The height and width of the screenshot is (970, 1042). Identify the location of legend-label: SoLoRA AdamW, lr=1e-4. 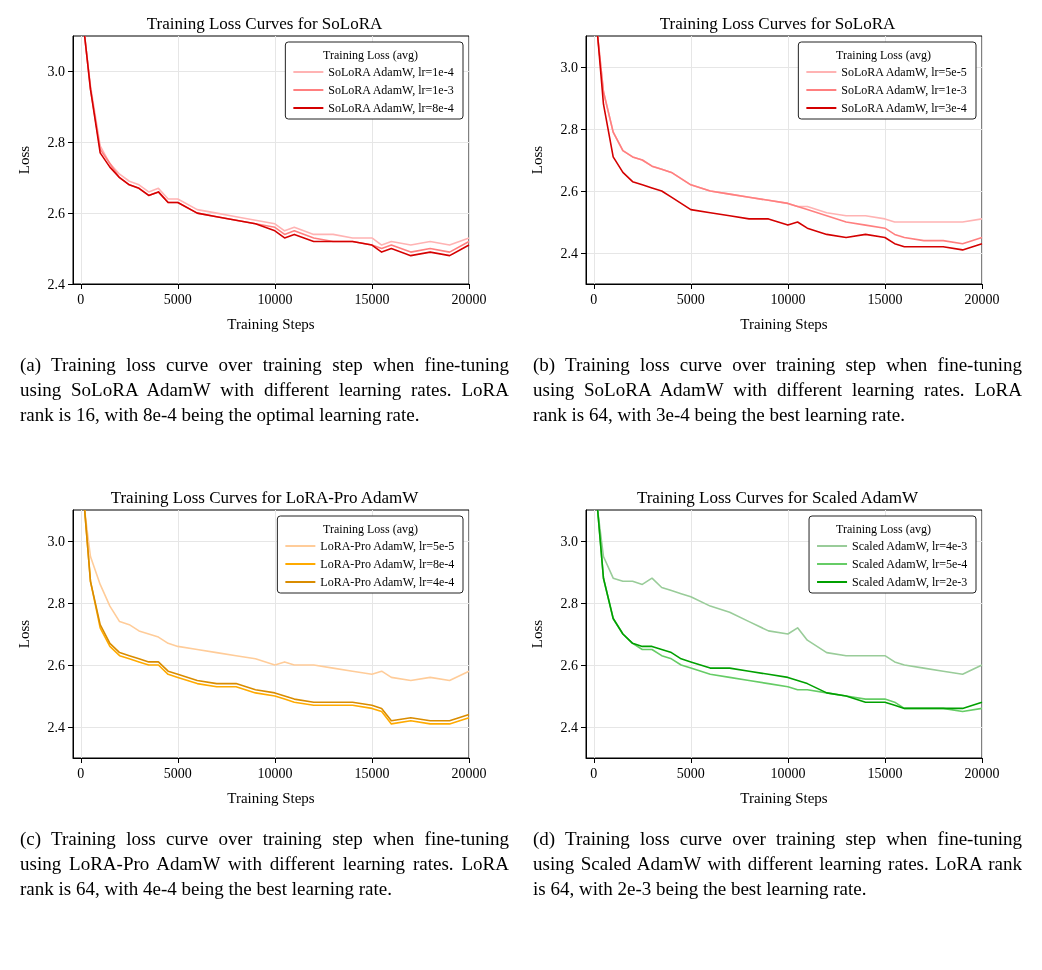
(391, 72).